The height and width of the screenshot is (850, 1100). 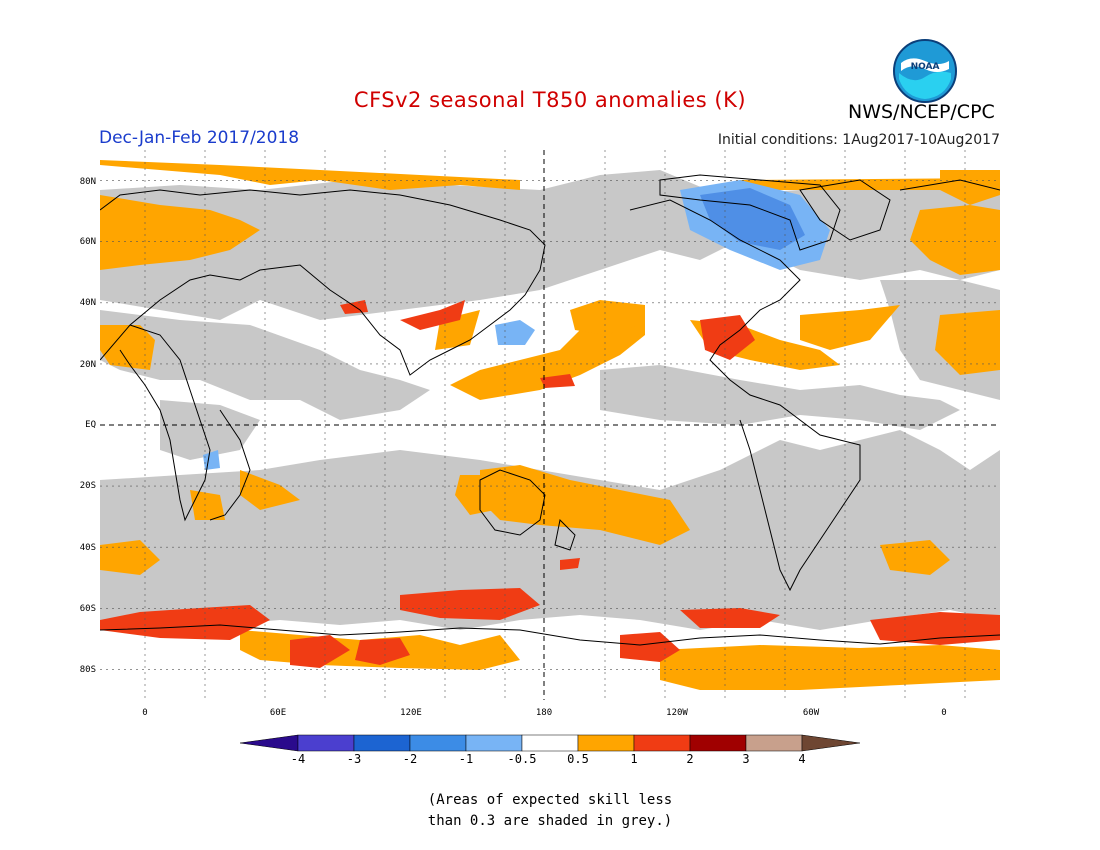 I want to click on lat-label: 40S, so click(x=87, y=548).